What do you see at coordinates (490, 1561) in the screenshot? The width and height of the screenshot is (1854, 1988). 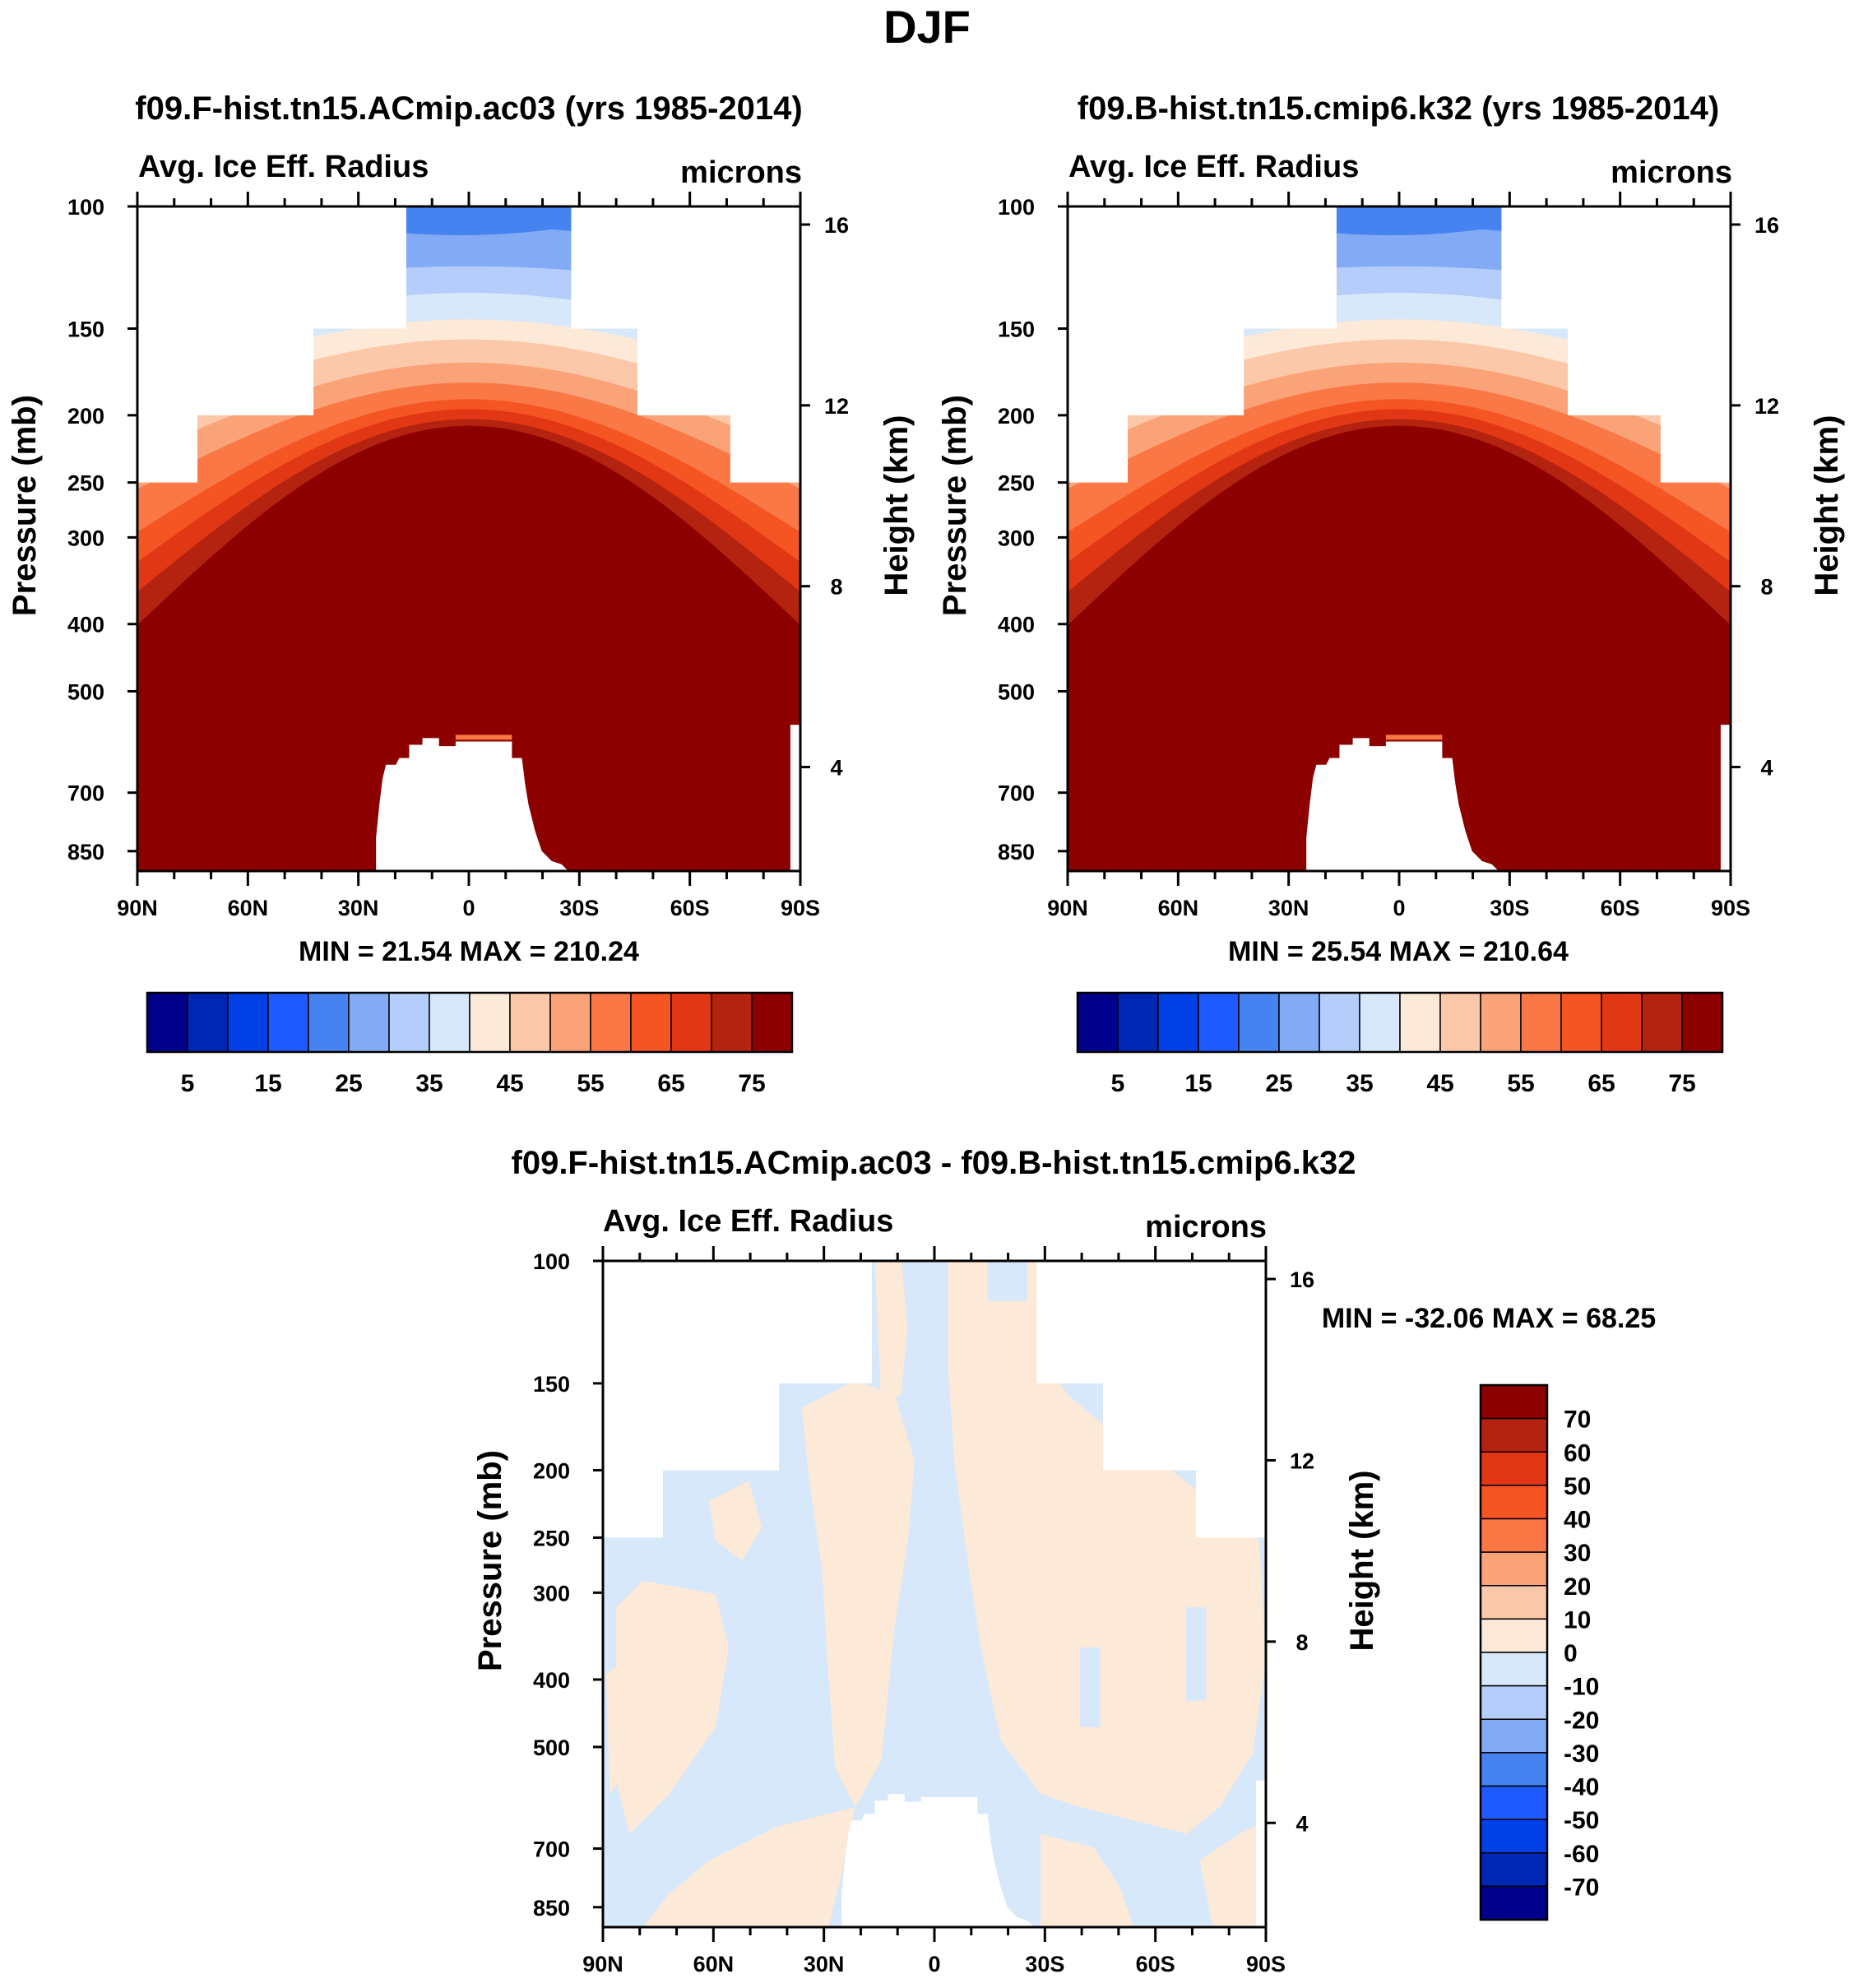 I see `pressure-axis-label: Pressure (mb)` at bounding box center [490, 1561].